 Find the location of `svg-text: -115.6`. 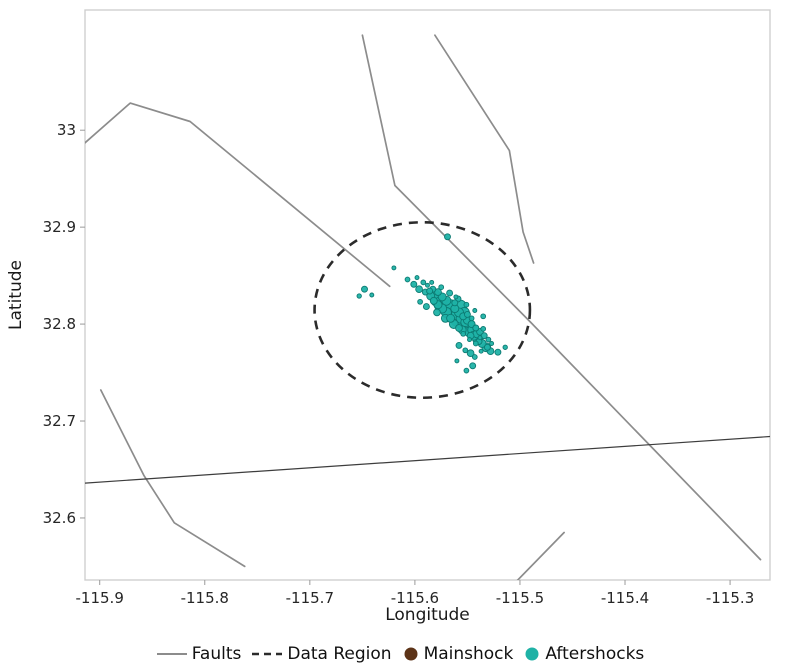

svg-text: -115.6 is located at coordinates (415, 598).